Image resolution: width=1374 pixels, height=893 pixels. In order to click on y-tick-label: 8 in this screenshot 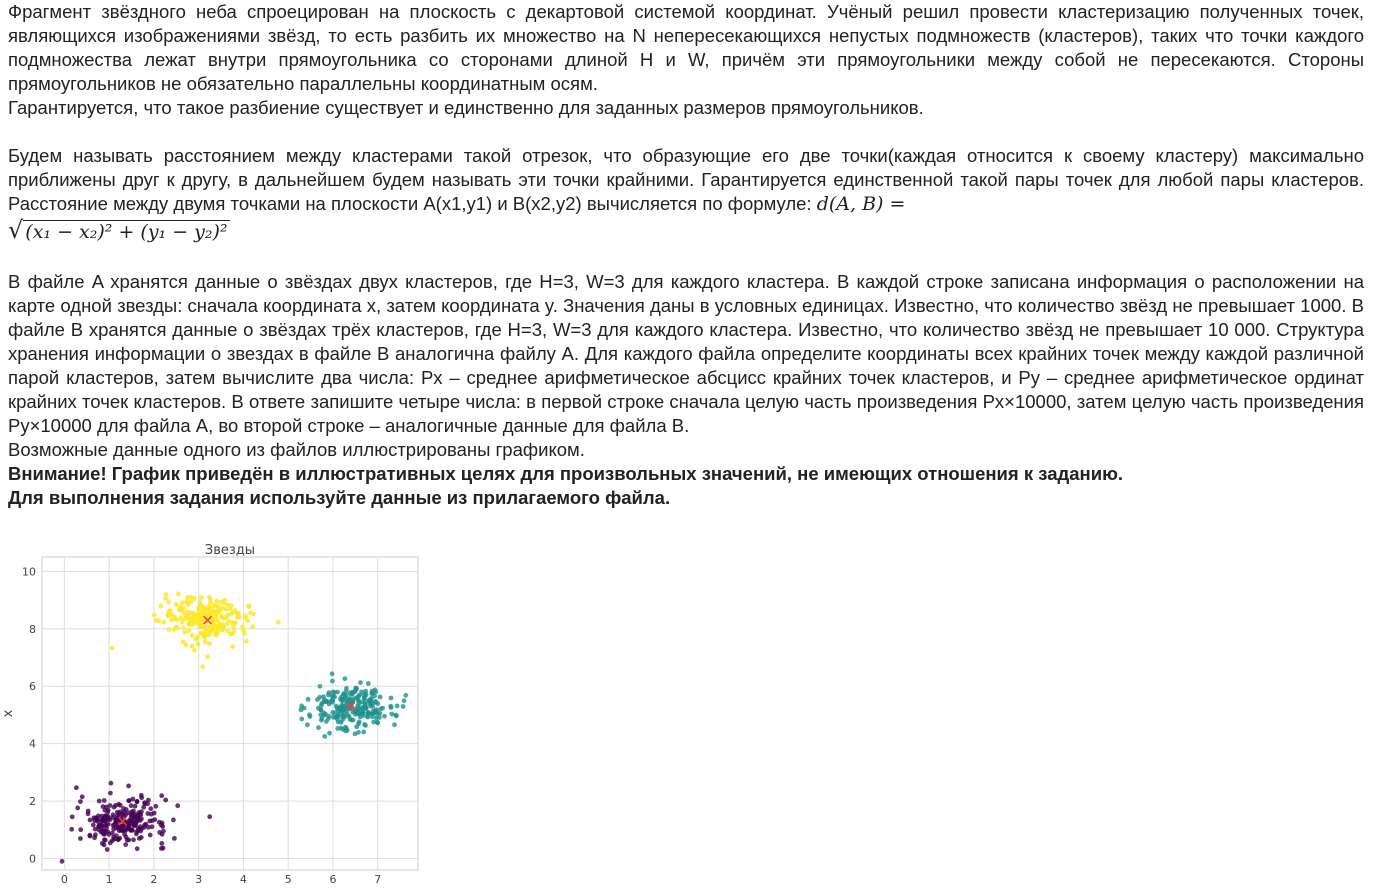, I will do `click(32, 629)`.